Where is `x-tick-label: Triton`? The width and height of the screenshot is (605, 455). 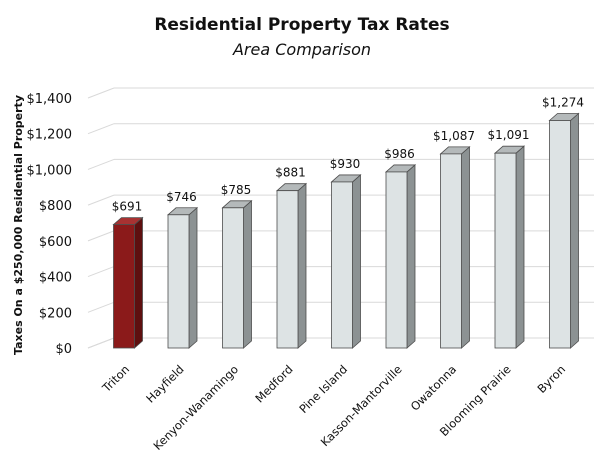 x-tick-label: Triton is located at coordinates (115, 378).